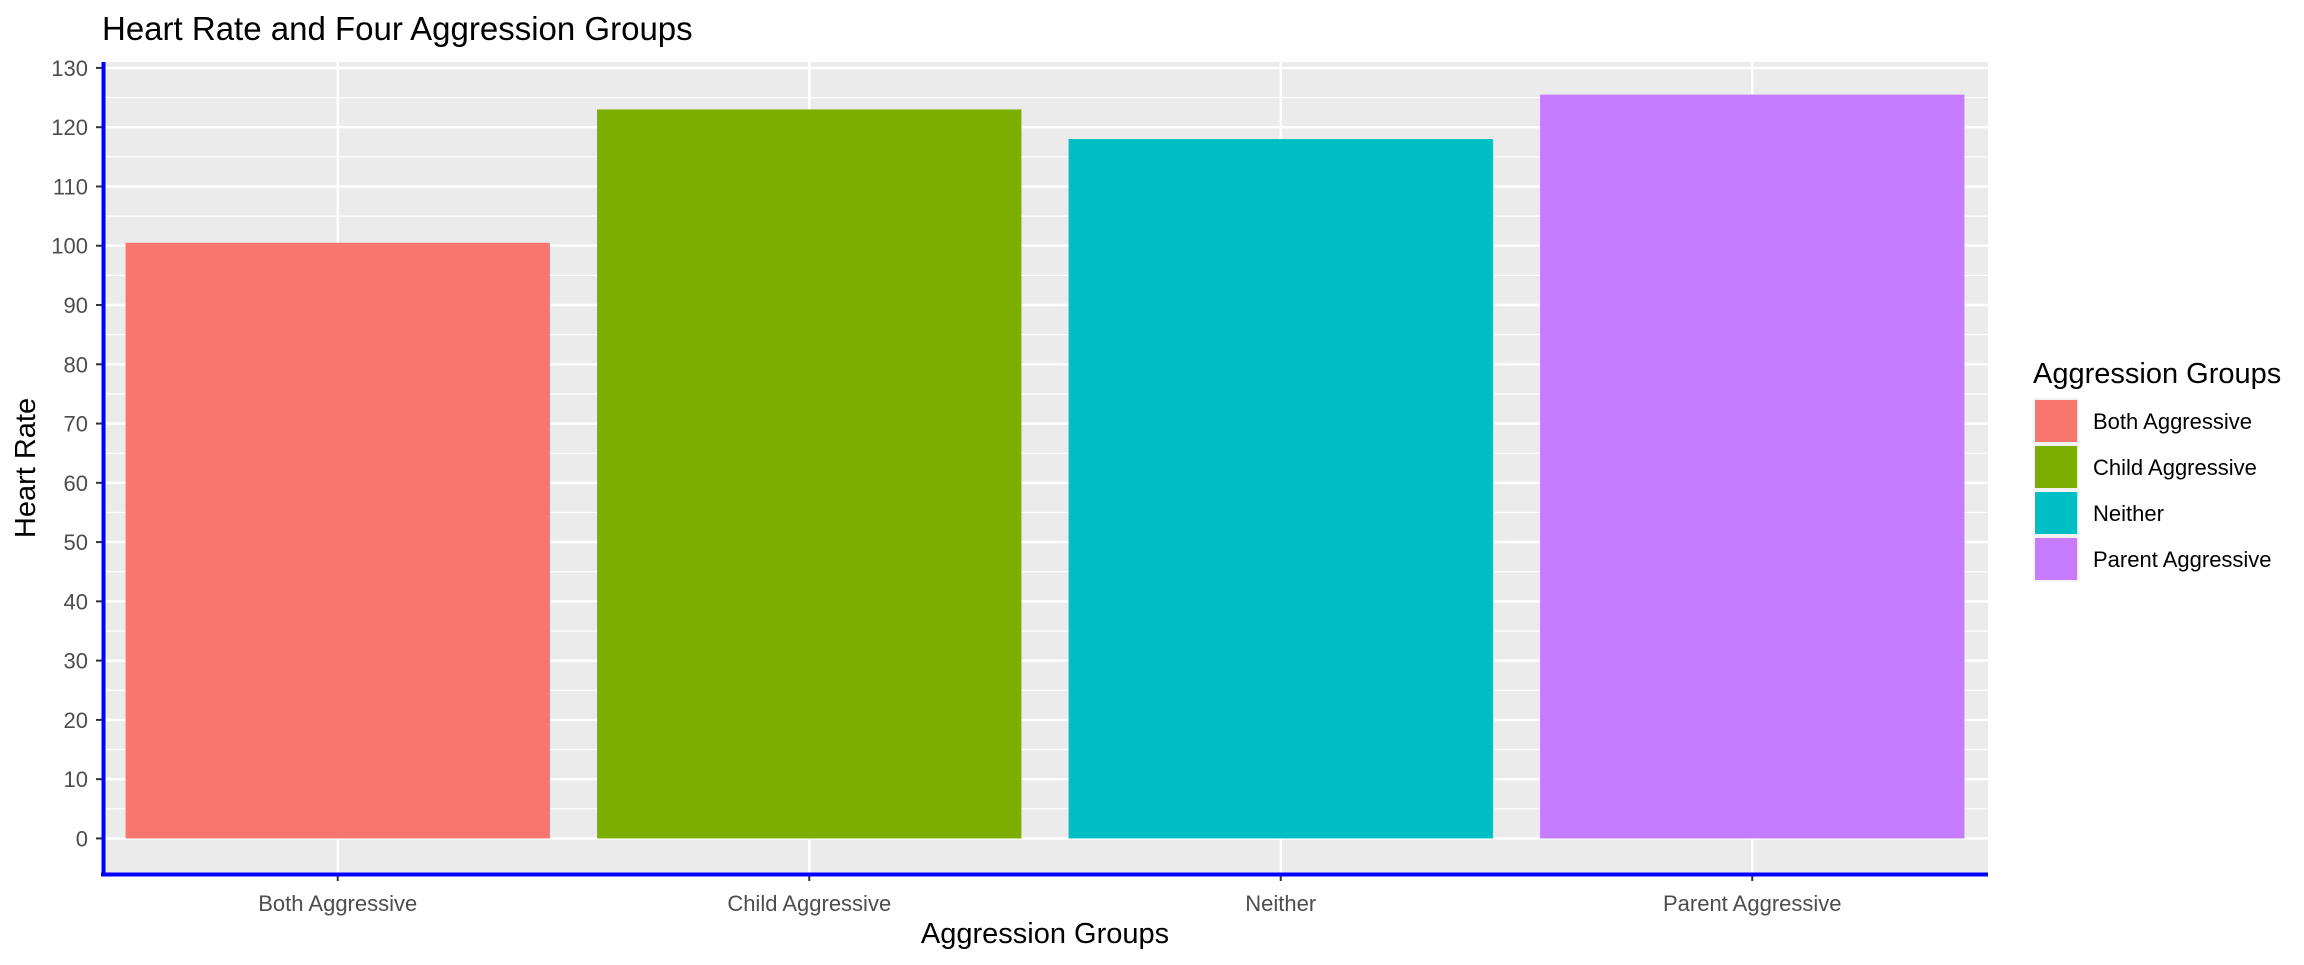  I want to click on legend-label: Both Aggressive, so click(2172, 421).